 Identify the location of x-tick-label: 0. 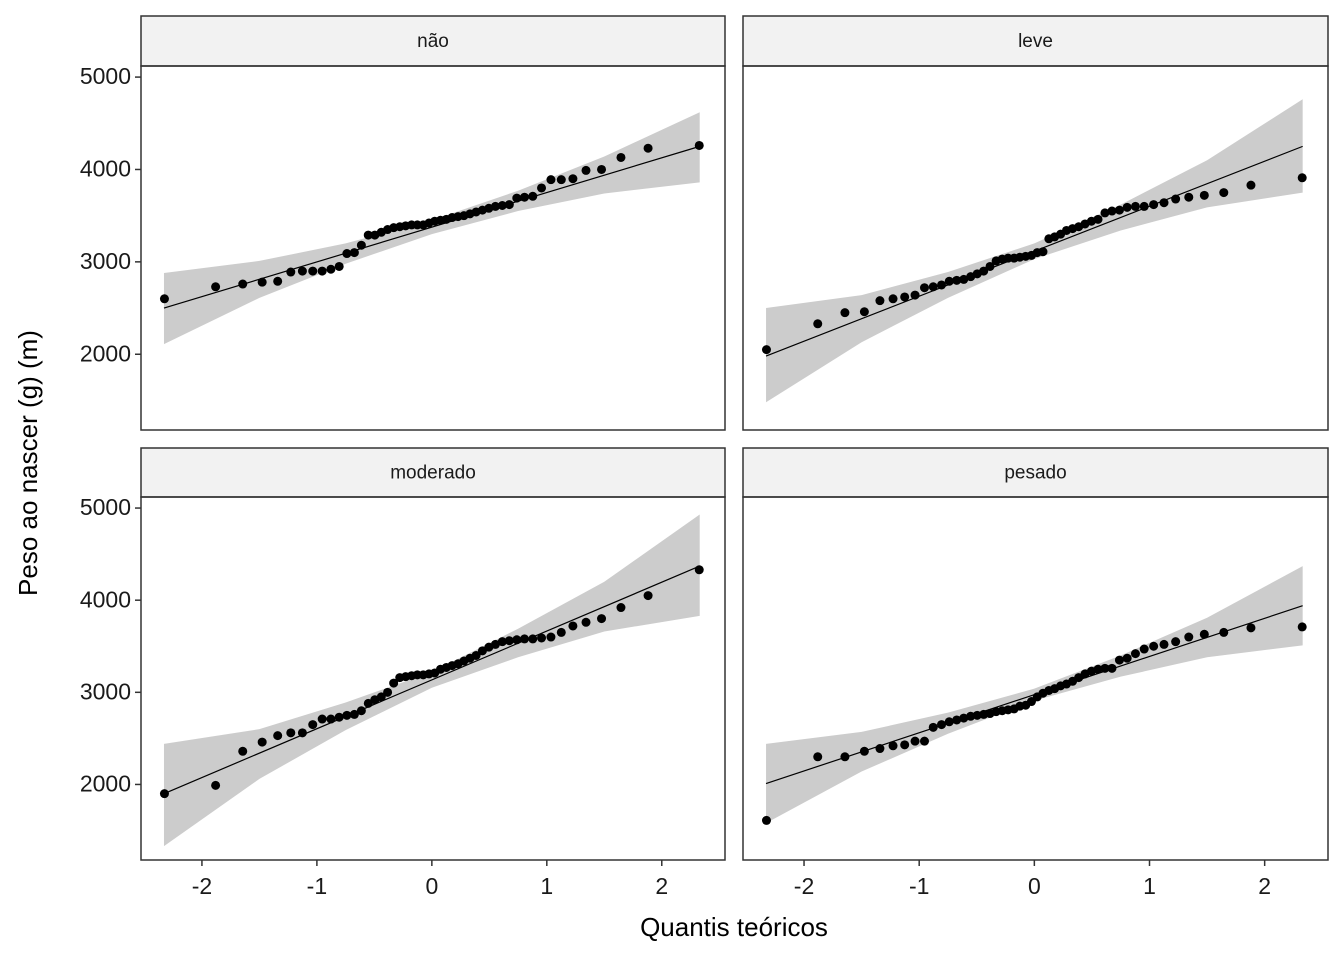
(431, 886).